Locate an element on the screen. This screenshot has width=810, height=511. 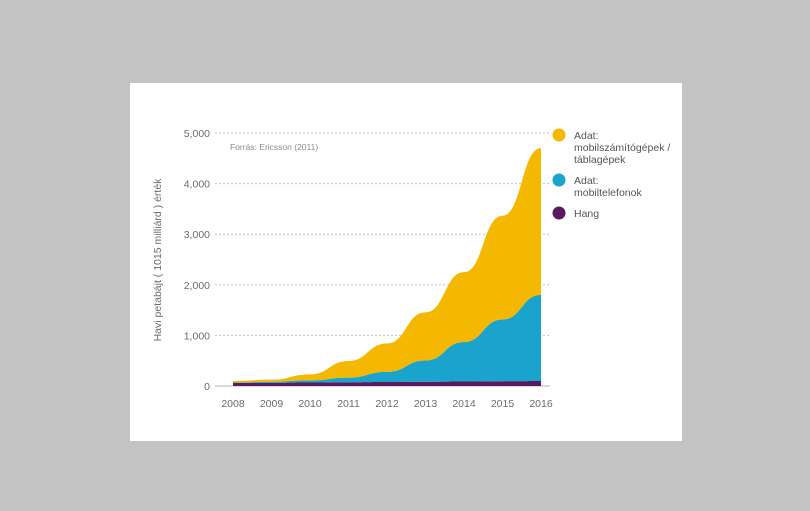
y-tick-label: 5,000 is located at coordinates (197, 134).